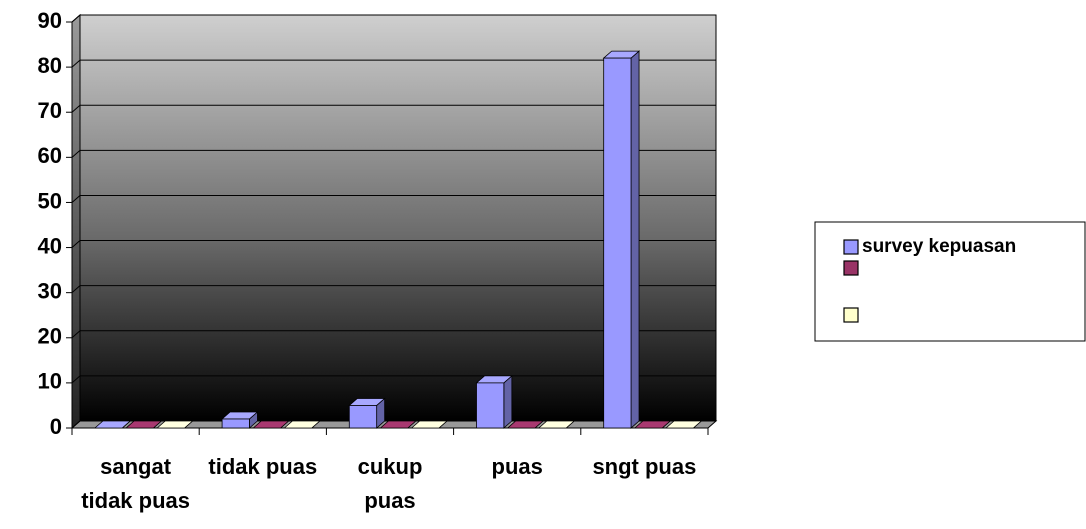  What do you see at coordinates (50, 110) in the screenshot?
I see `y-tick-label: 70` at bounding box center [50, 110].